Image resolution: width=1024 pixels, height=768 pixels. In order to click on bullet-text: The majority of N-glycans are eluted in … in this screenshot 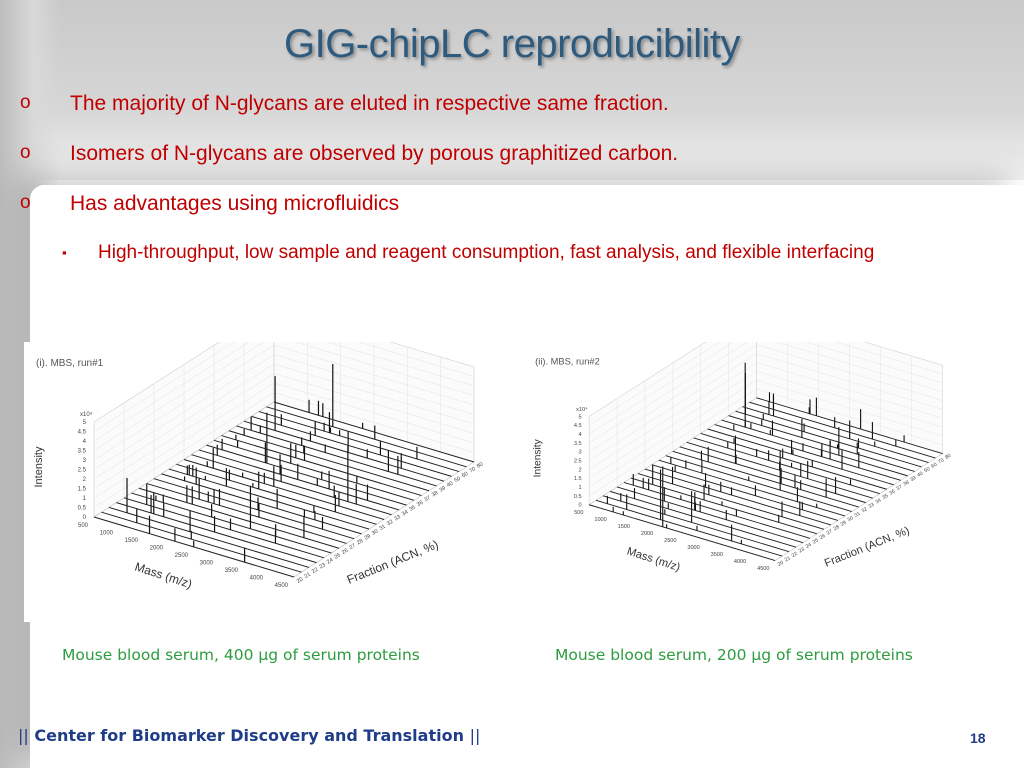, I will do `click(369, 103)`.